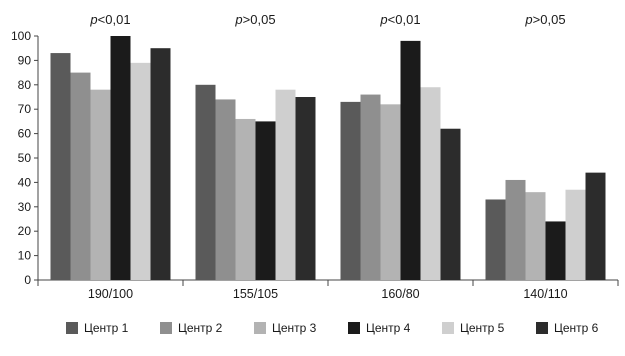  I want to click on y-tick-label: 0, so click(27, 280).